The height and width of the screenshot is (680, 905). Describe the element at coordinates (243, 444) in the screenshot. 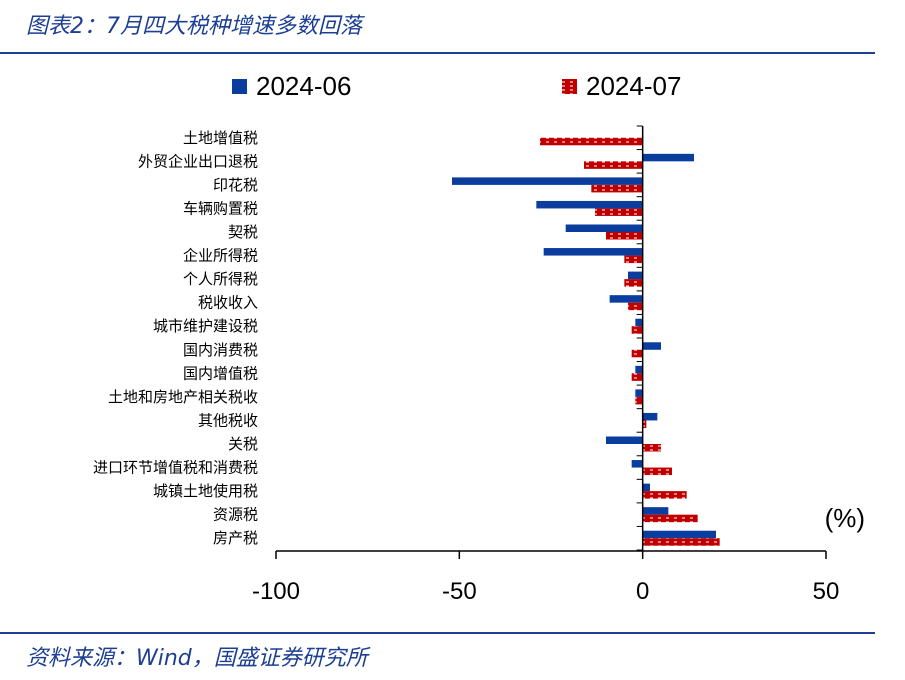

I see `category-label: 关税` at that location.